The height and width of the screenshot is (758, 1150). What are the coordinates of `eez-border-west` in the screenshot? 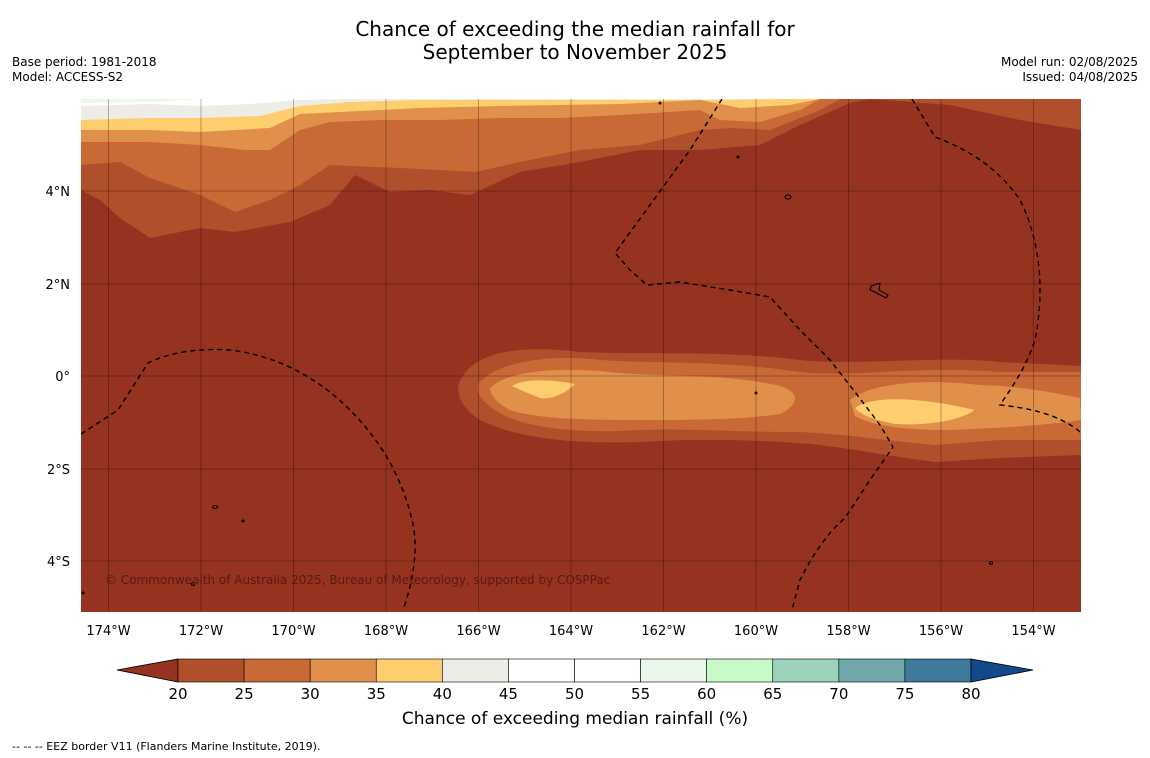 It's located at (248, 479).